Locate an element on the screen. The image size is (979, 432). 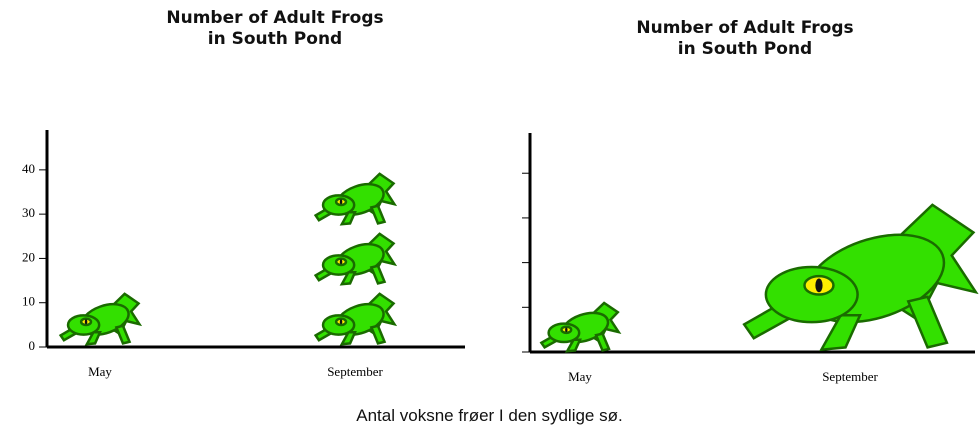
y-tick-label: 20 is located at coordinates (28, 256).